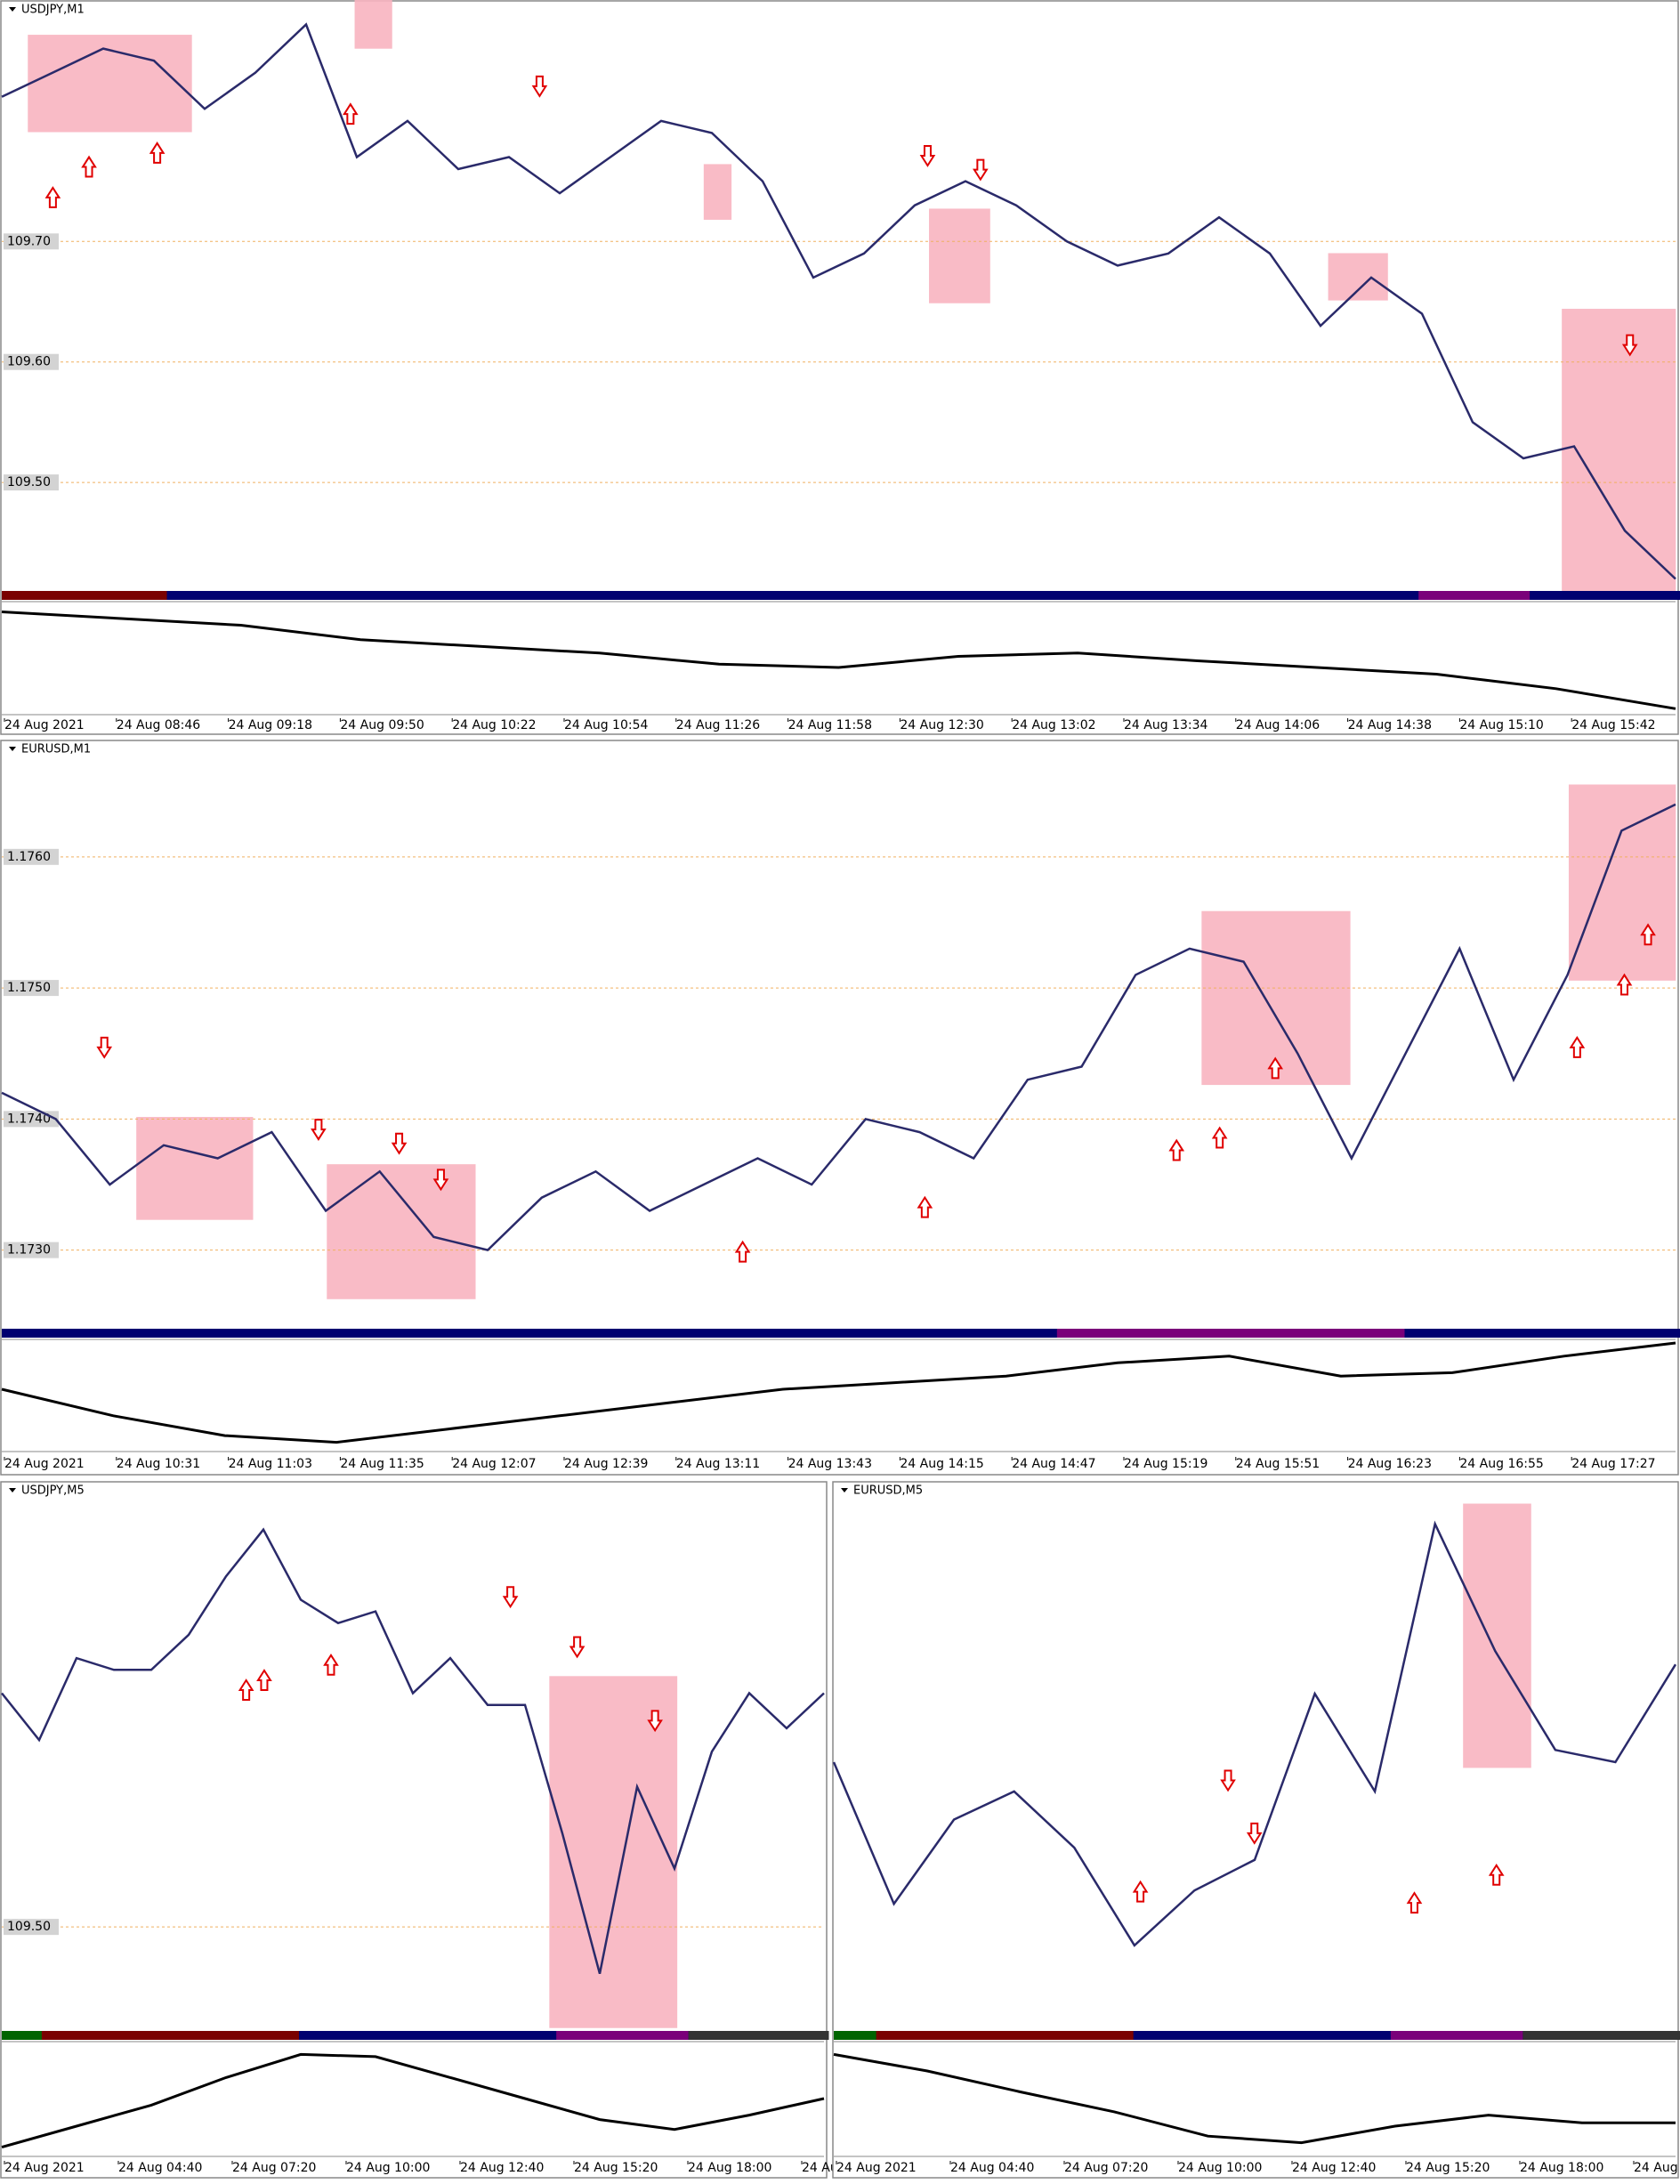 This screenshot has width=1680, height=2184. Describe the element at coordinates (270, 725) in the screenshot. I see `x-tick-label: 24 Aug 09:18` at that location.